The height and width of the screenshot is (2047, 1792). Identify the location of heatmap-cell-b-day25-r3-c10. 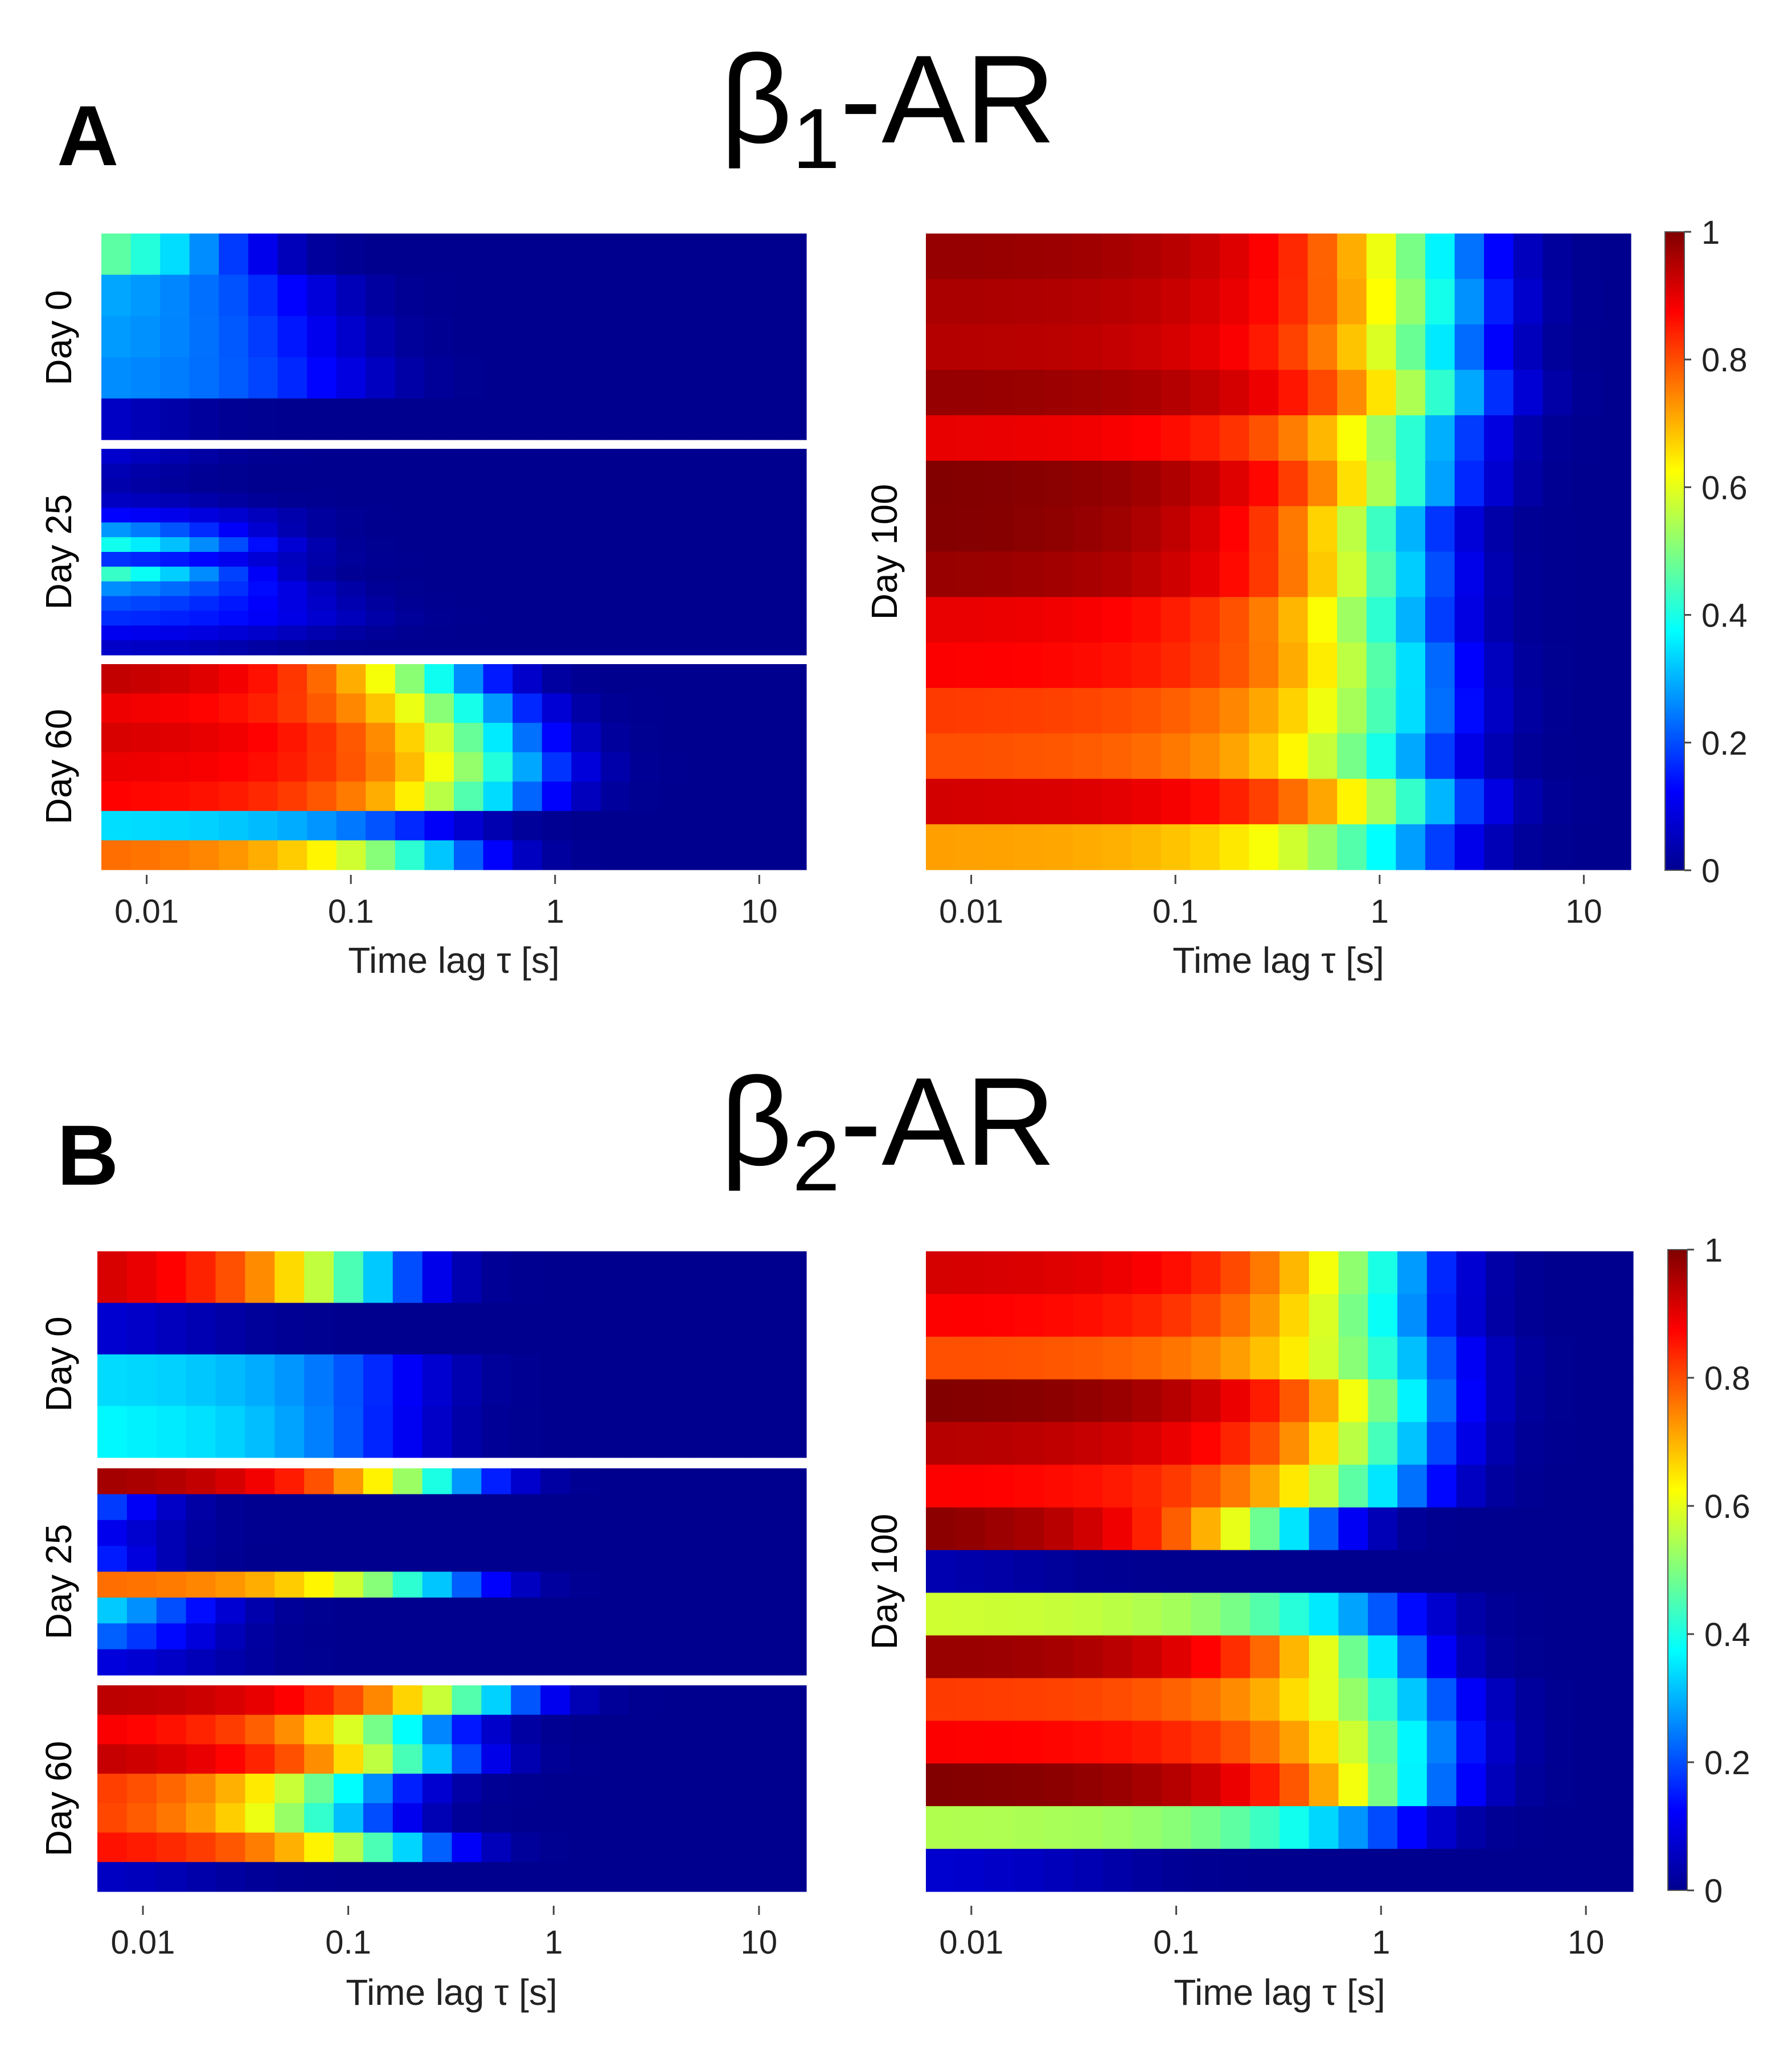
(407, 1559).